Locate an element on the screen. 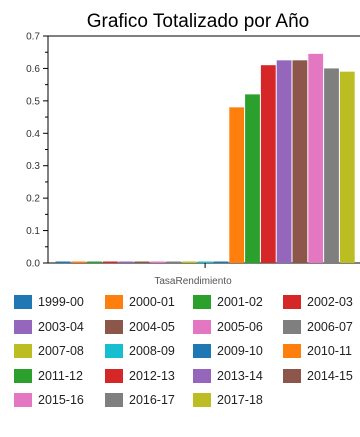  legend-item: 2002-03 is located at coordinates (318, 302).